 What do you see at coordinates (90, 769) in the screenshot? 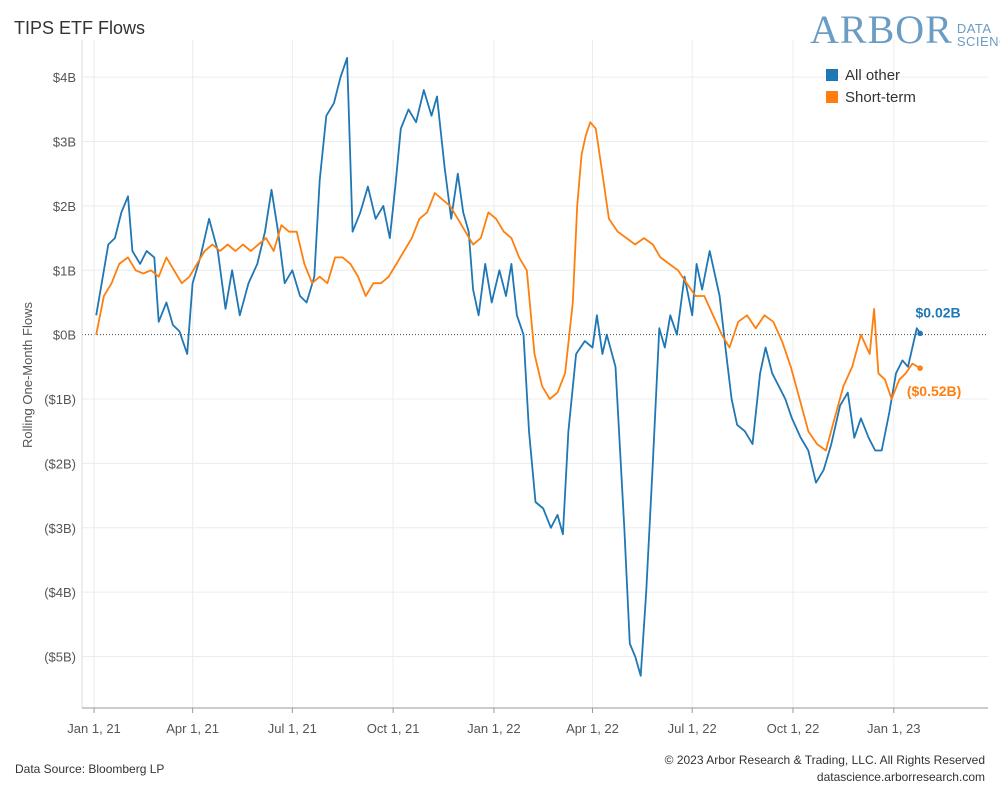
I see `data-source: Data Source: Bloomberg LP` at bounding box center [90, 769].